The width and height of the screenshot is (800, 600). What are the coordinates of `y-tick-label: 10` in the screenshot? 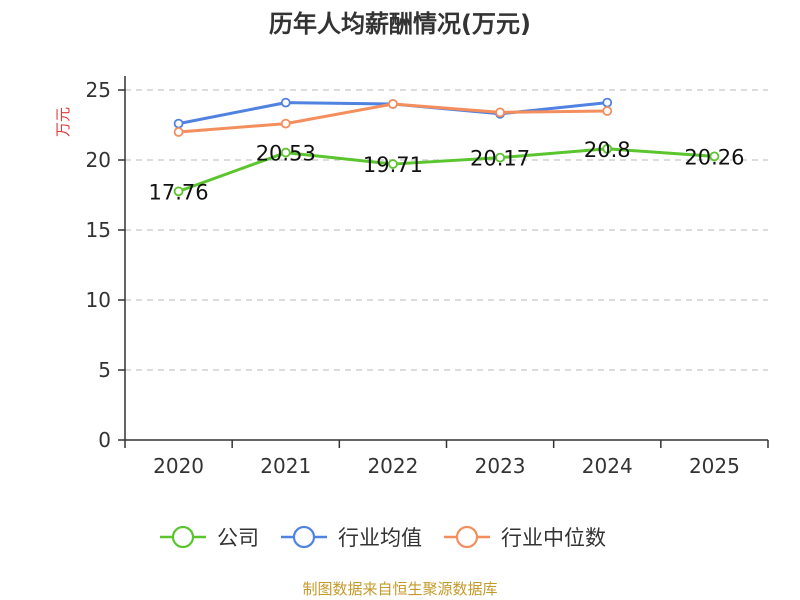 It's located at (98, 300).